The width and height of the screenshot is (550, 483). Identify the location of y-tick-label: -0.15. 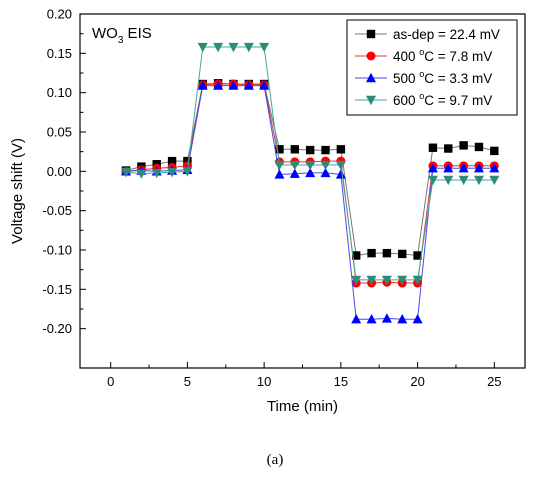
(57, 289).